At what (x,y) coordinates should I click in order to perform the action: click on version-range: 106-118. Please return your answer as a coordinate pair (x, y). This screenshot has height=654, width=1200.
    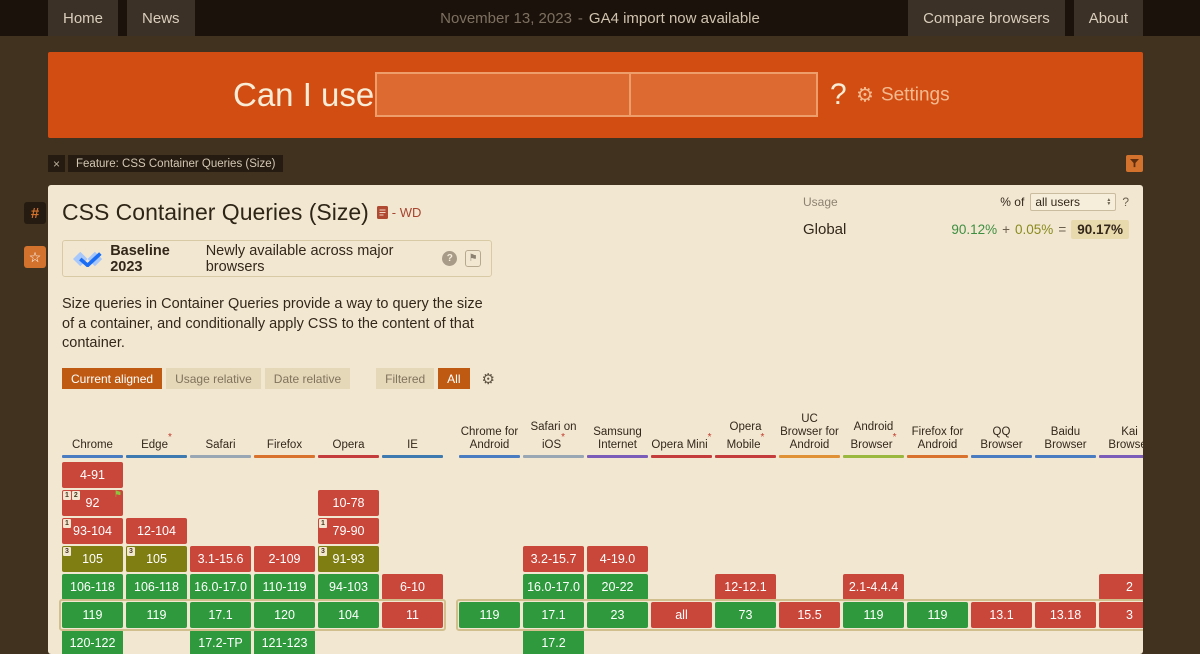
    Looking at the image, I should click on (156, 587).